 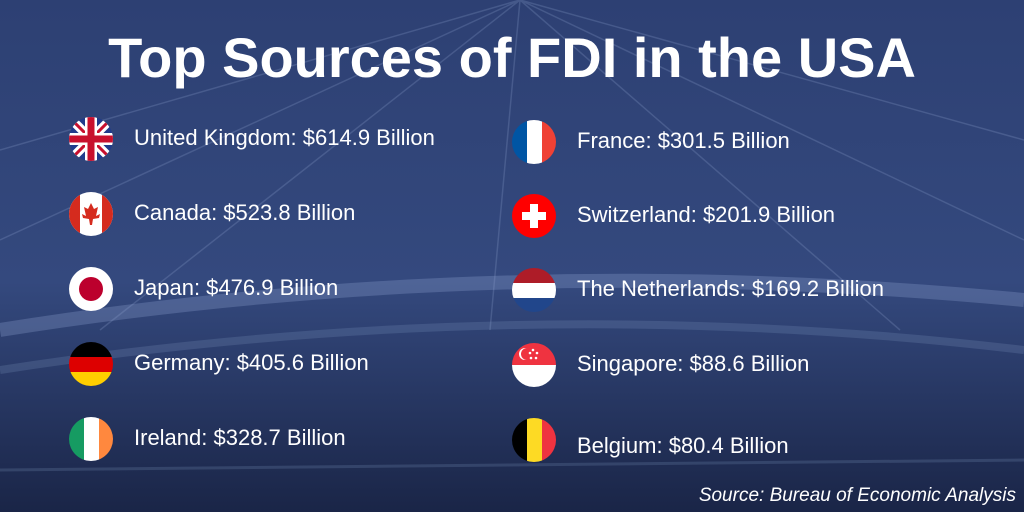 What do you see at coordinates (240, 437) in the screenshot?
I see `item-label: Ireland: $328.7 Billion` at bounding box center [240, 437].